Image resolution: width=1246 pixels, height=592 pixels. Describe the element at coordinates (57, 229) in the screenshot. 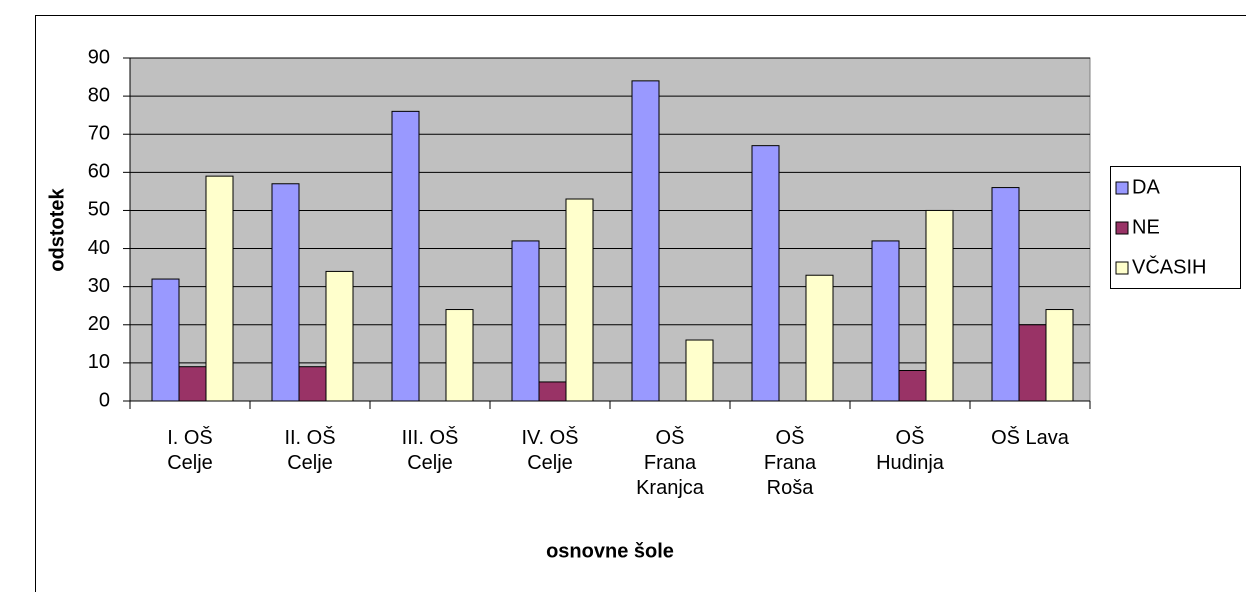

I see `y-axis-label: odstotek` at that location.